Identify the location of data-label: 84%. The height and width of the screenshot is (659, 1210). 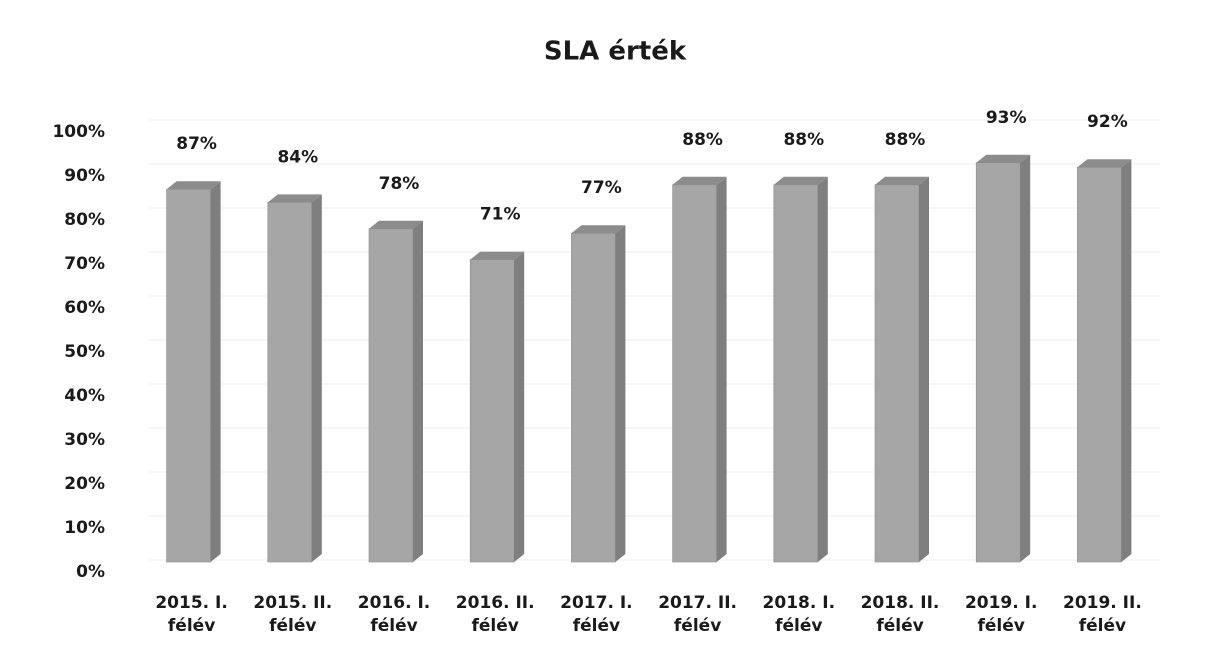
(297, 157).